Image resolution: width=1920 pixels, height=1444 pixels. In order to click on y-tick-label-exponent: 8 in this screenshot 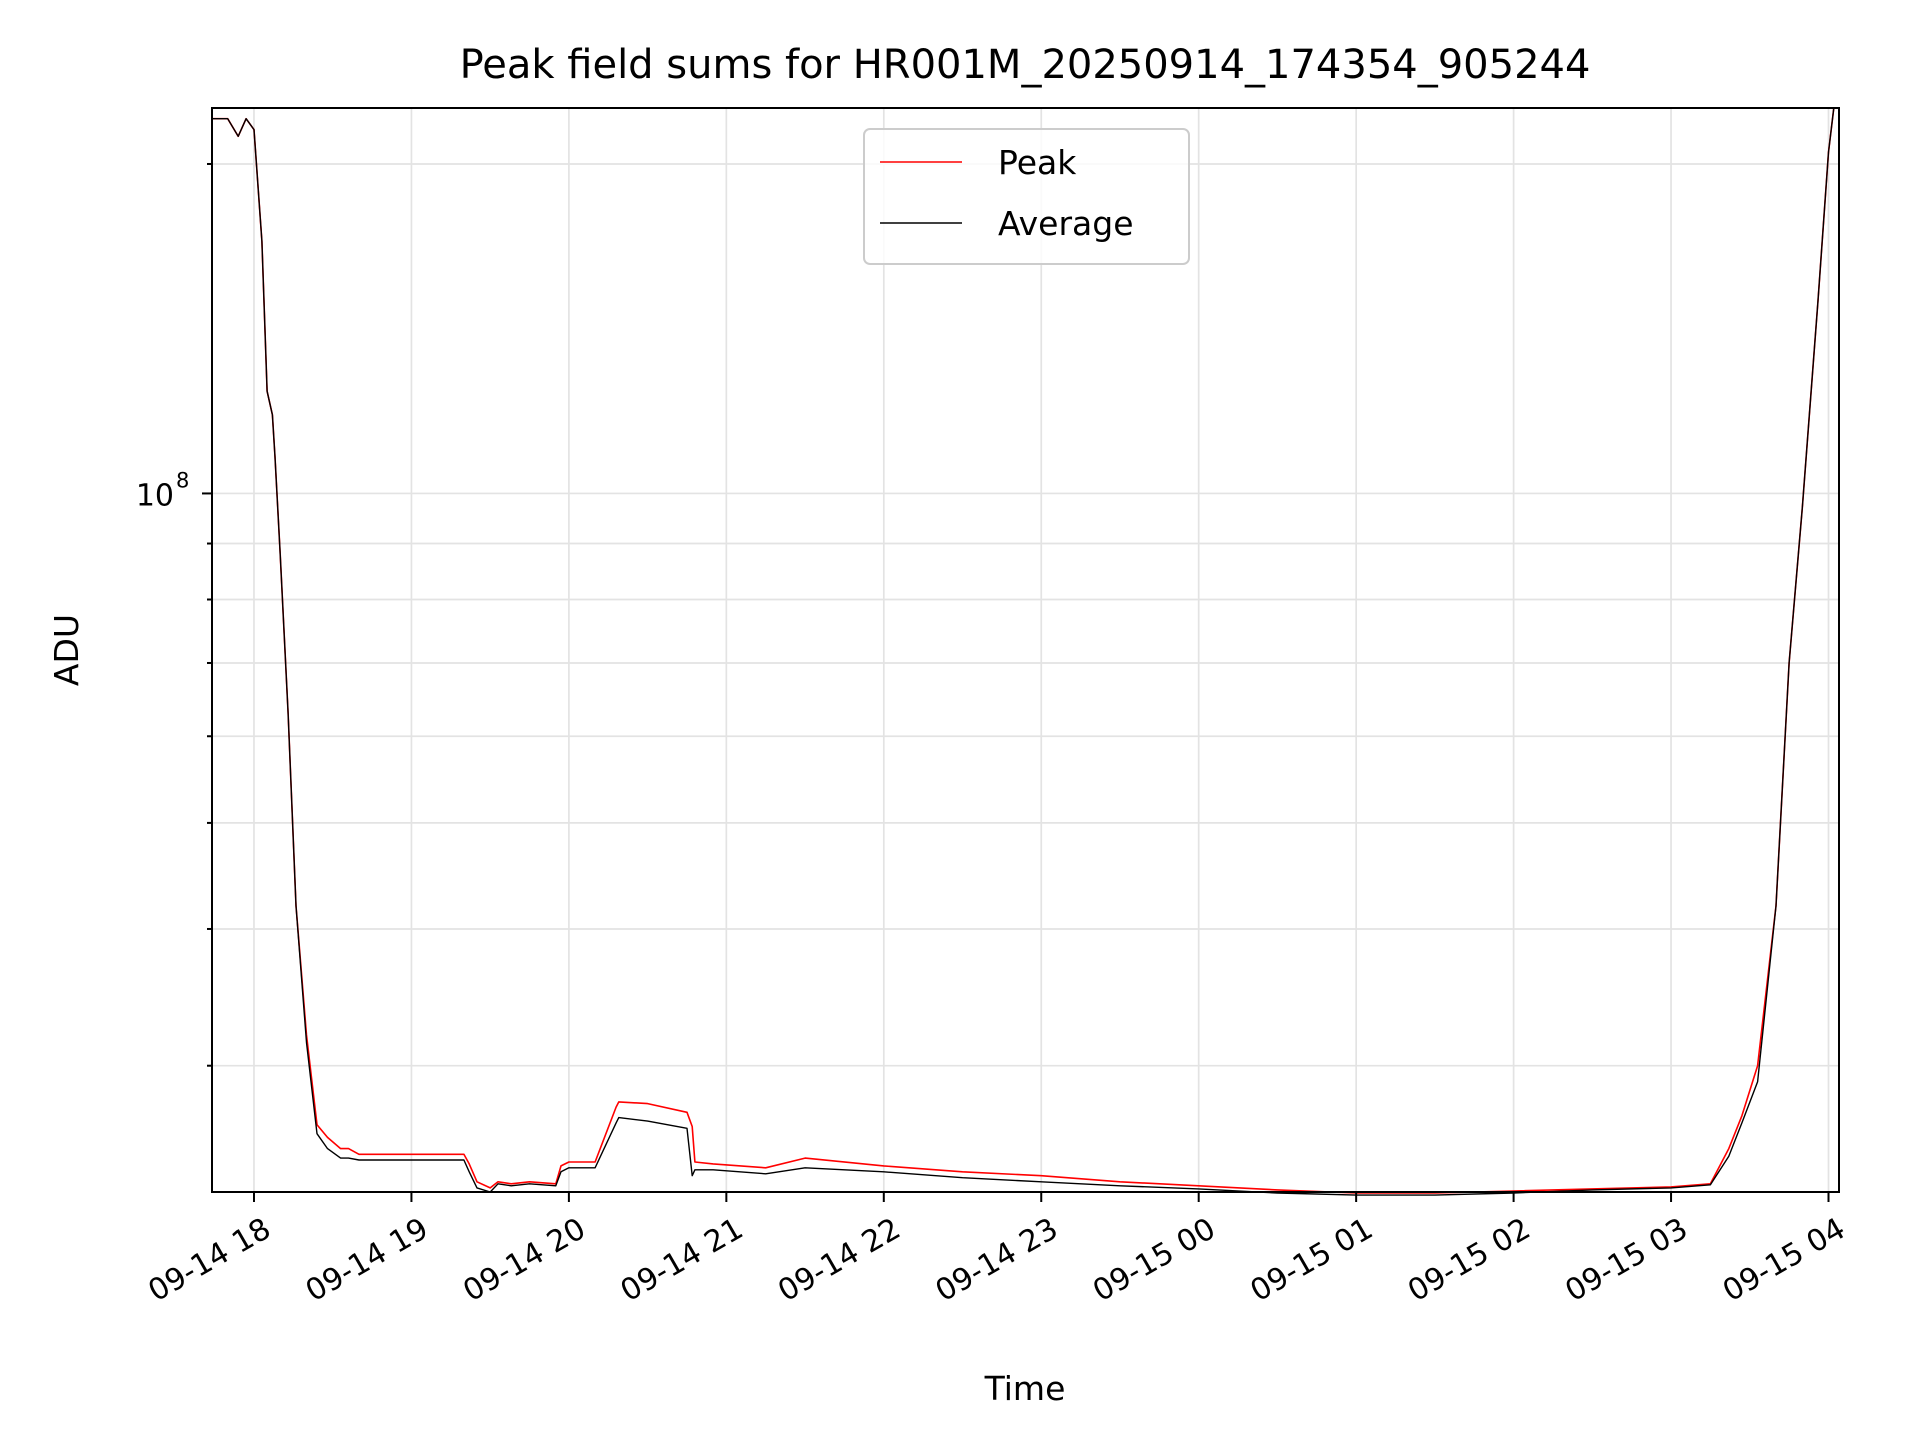, I will do `click(182, 480)`.